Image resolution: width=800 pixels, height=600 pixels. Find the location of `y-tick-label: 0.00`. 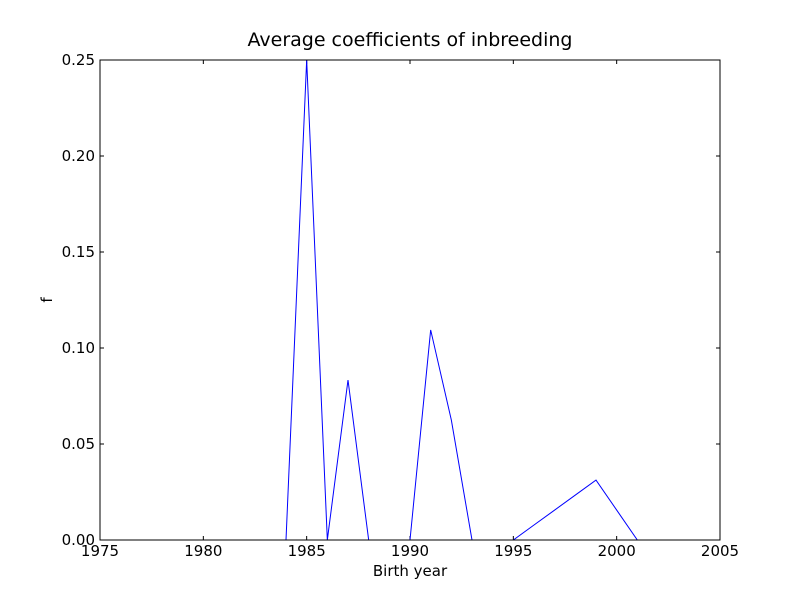

y-tick-label: 0.00 is located at coordinates (78, 540).